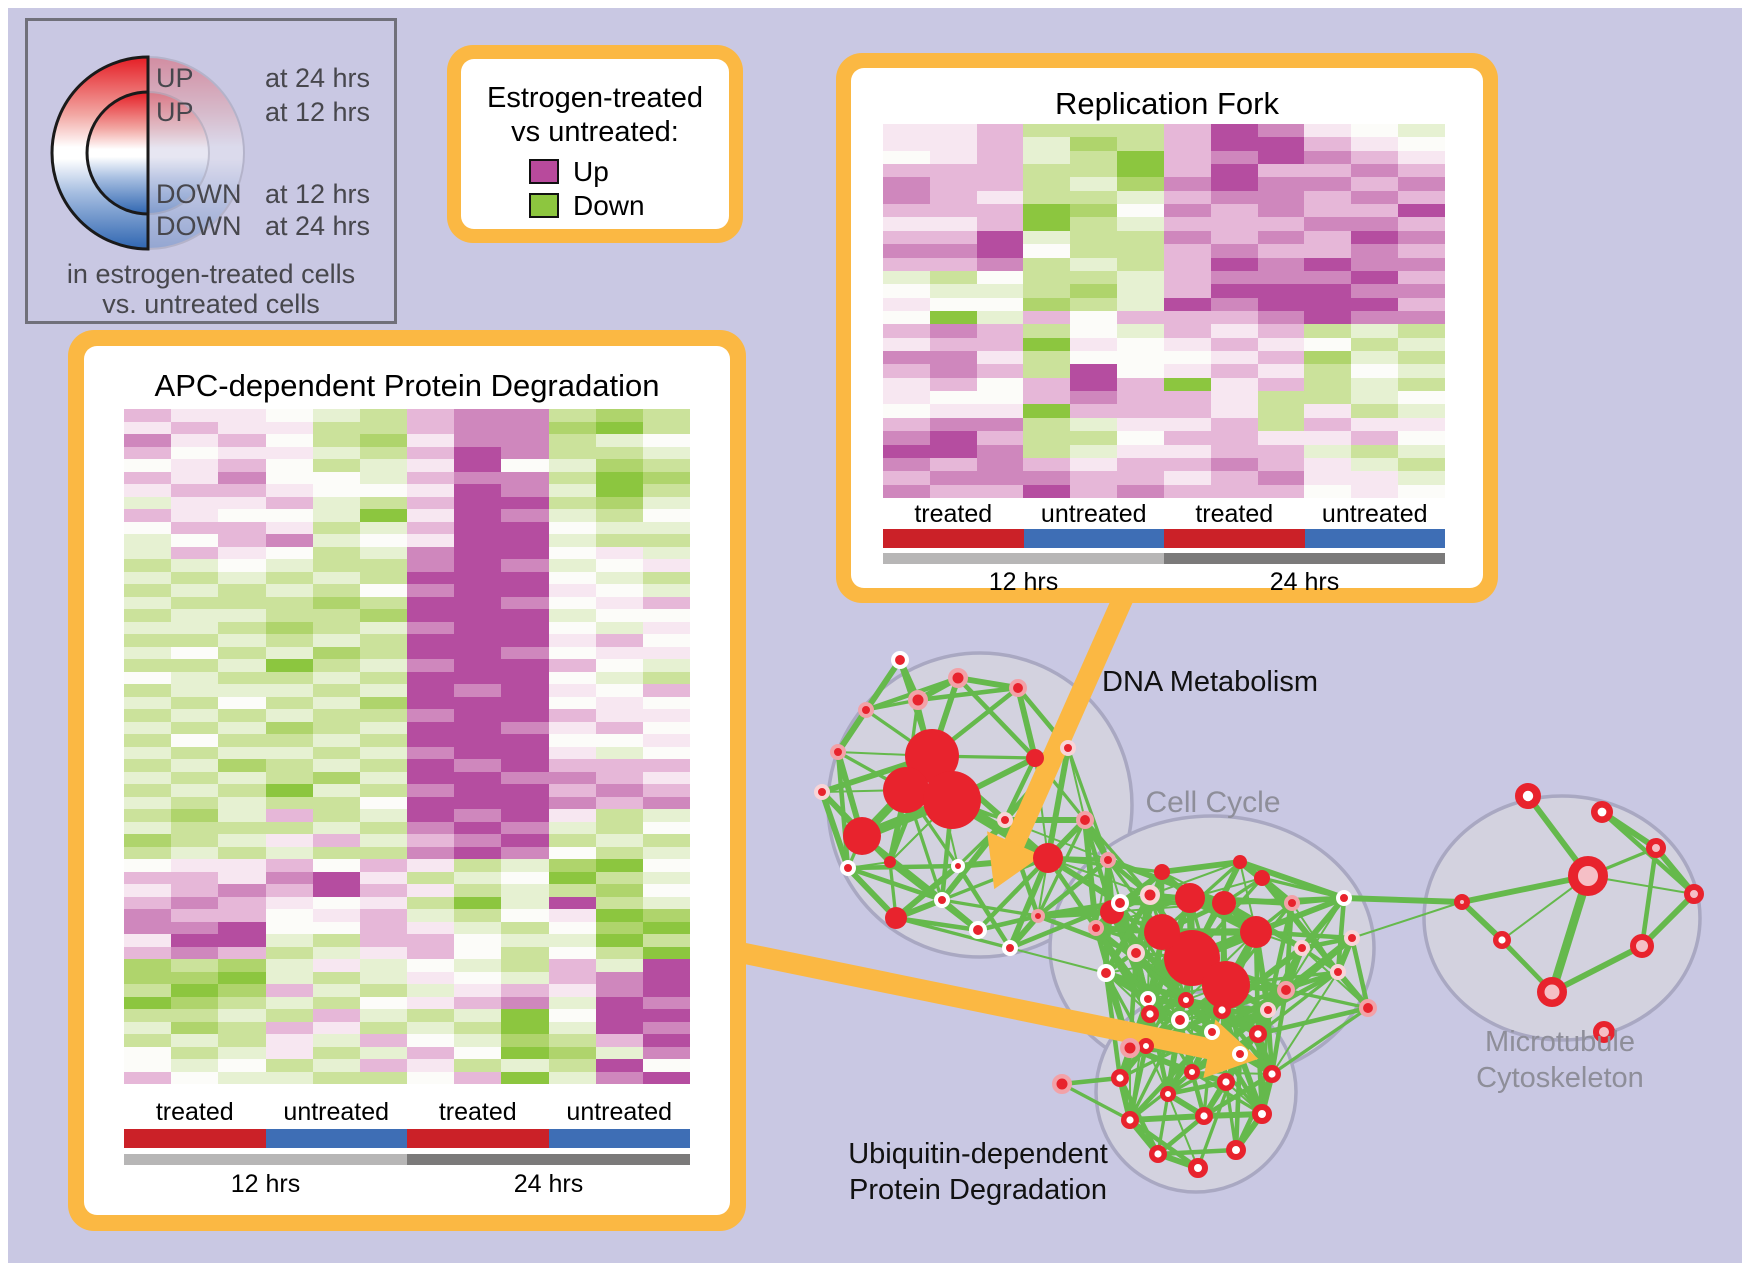 This screenshot has width=1750, height=1279. I want to click on sample-label: treated, so click(477, 1112).